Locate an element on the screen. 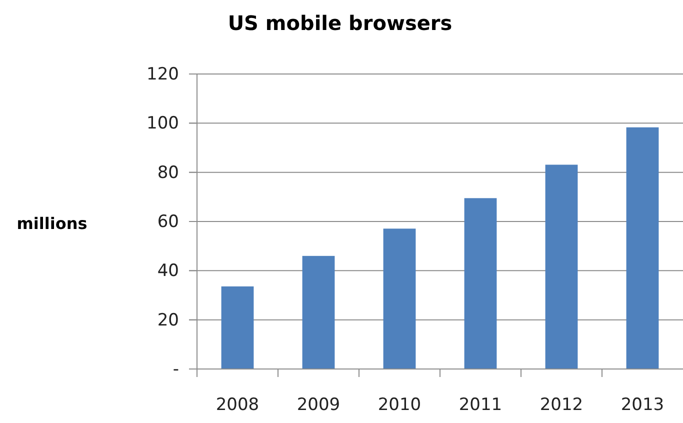 The height and width of the screenshot is (423, 683). y-tick-label: 80 is located at coordinates (168, 172).